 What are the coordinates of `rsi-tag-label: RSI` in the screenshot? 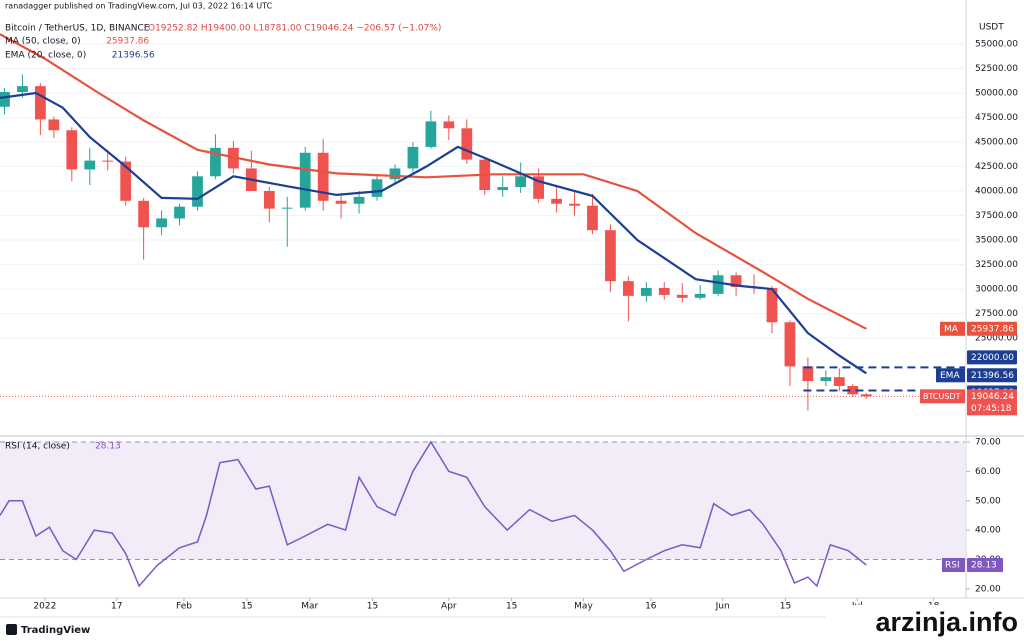 It's located at (952, 566).